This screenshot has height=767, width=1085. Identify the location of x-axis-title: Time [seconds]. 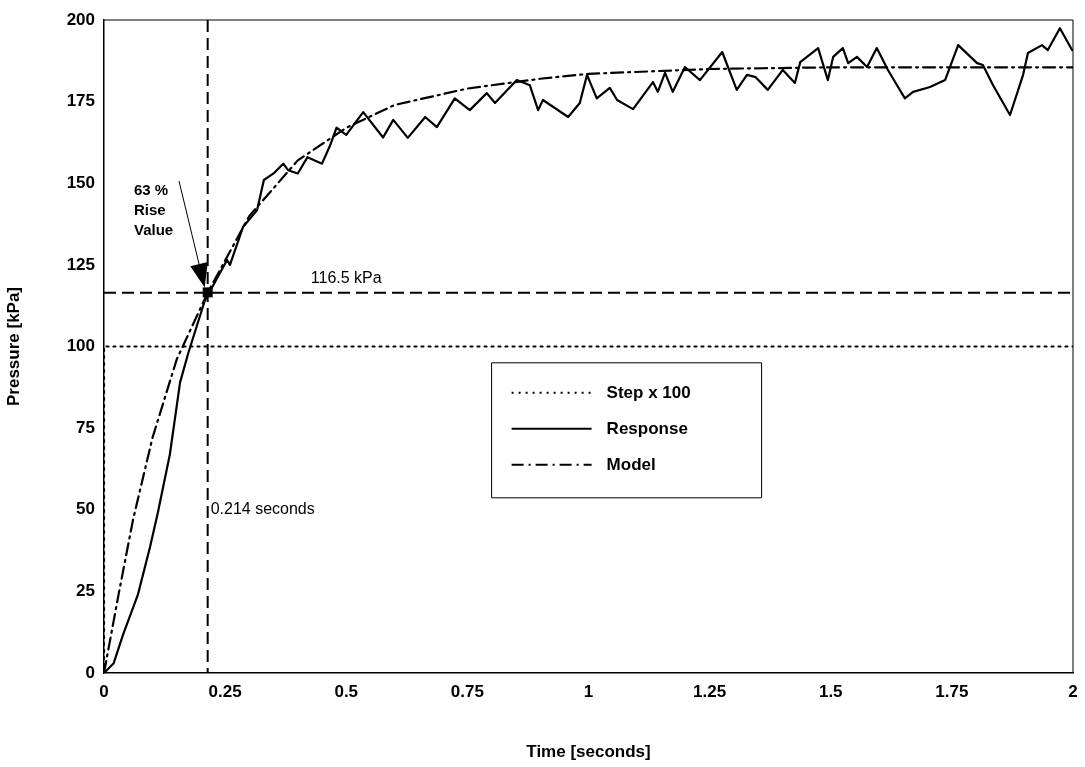
(588, 752).